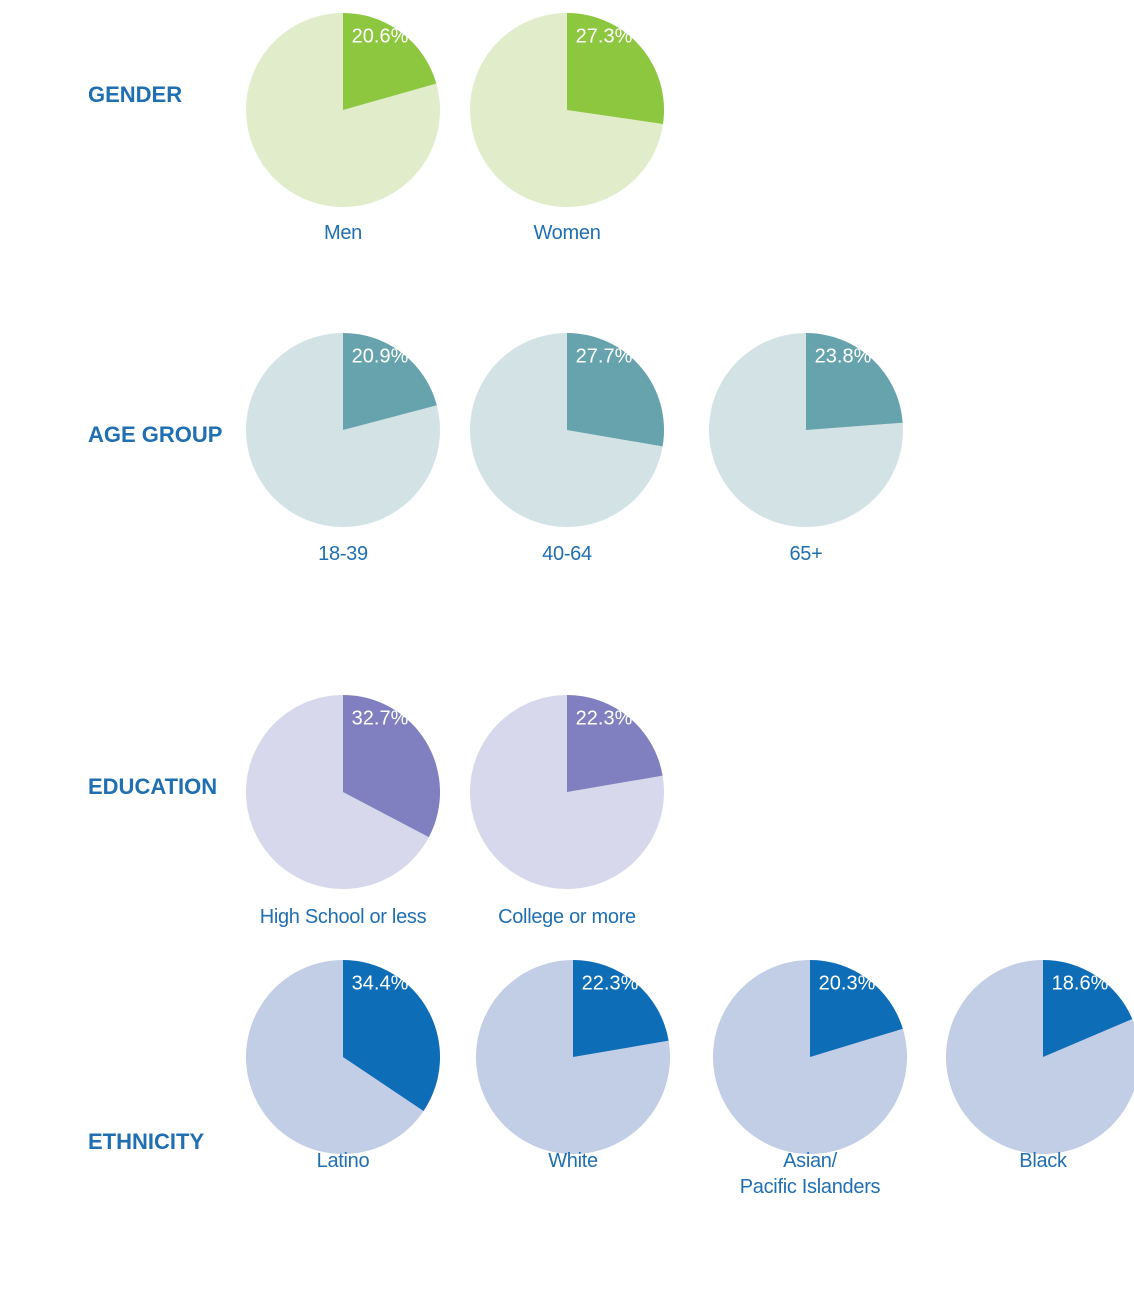  Describe the element at coordinates (1043, 1161) in the screenshot. I see `category-label: Black` at that location.